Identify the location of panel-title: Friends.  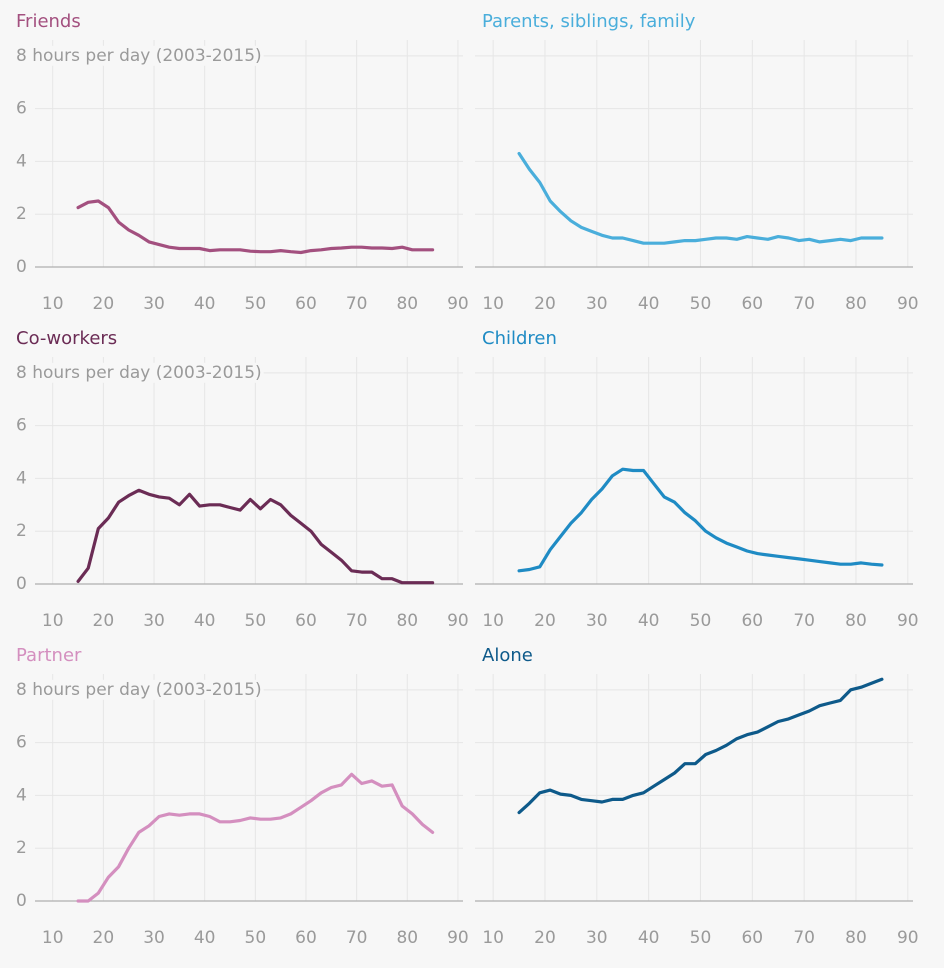
(48, 21).